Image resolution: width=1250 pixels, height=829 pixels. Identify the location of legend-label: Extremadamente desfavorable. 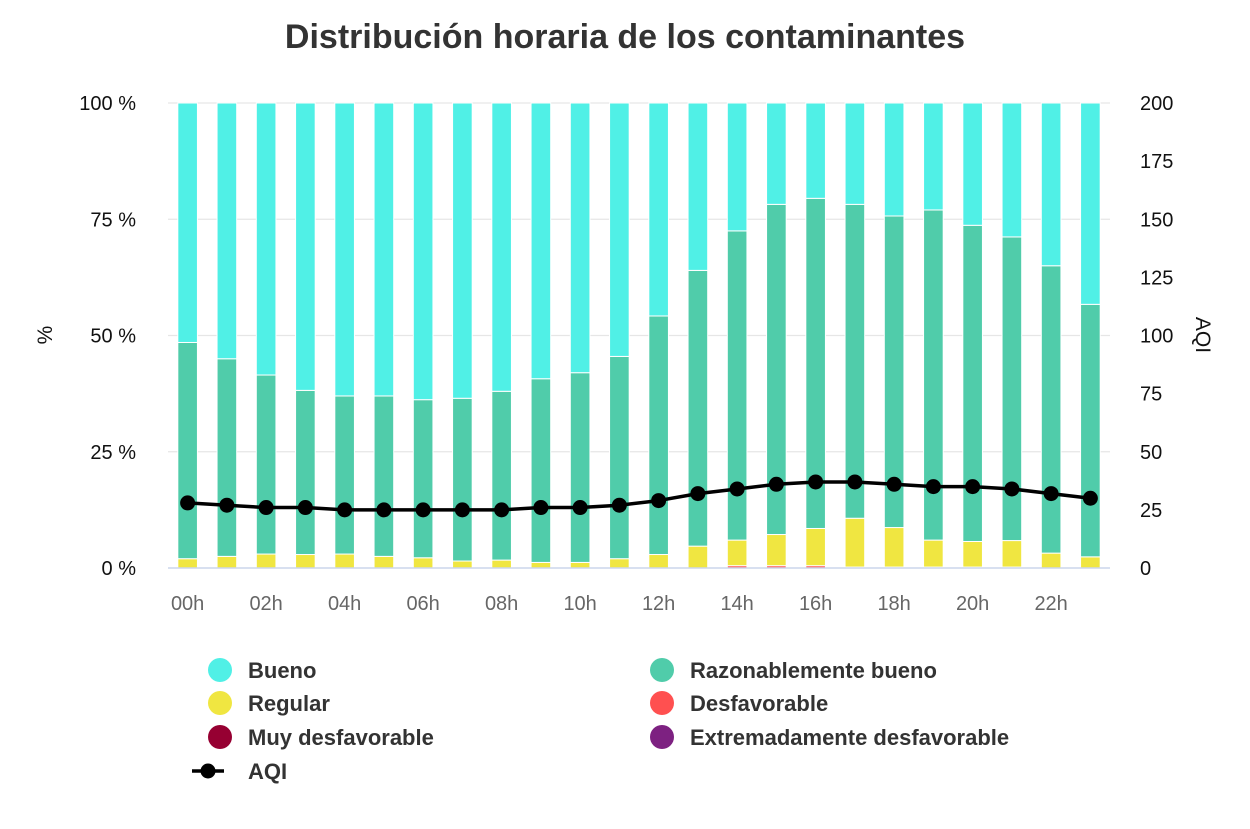
(849, 737).